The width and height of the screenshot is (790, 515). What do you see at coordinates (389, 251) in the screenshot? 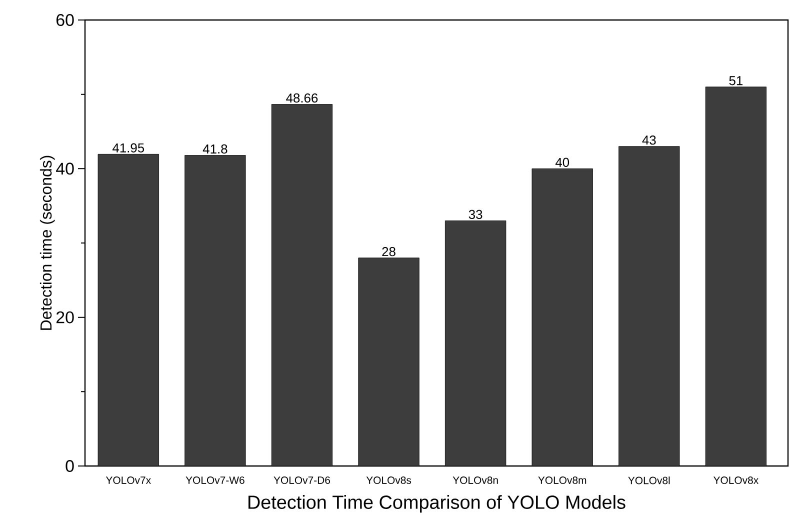
I see `data-label: 28` at bounding box center [389, 251].